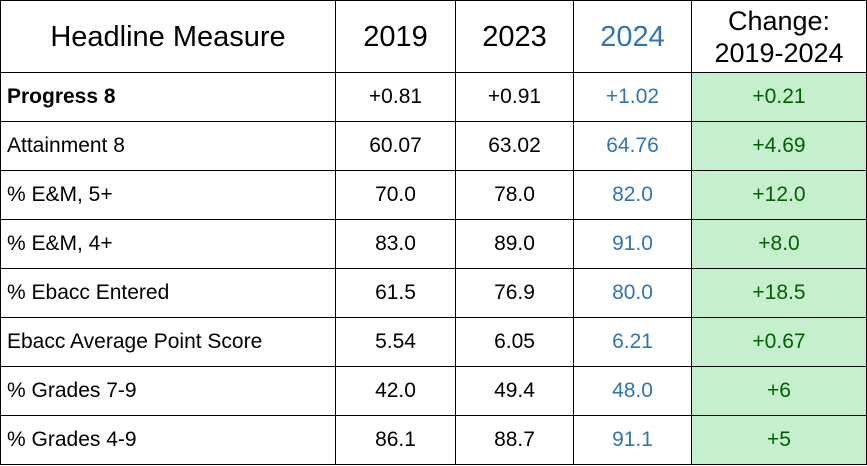 This screenshot has height=466, width=867. I want to click on cell-measure: % E&M, 5+, so click(168, 195).